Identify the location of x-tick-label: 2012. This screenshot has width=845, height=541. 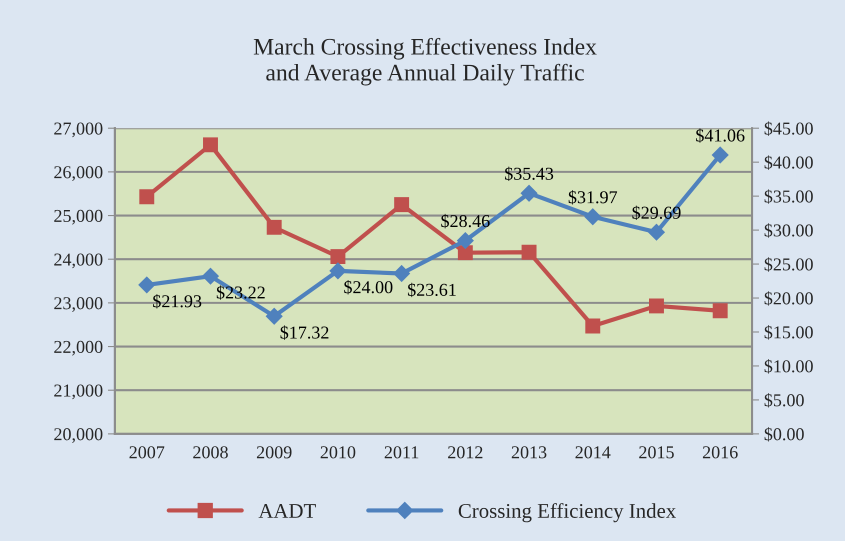
(465, 452).